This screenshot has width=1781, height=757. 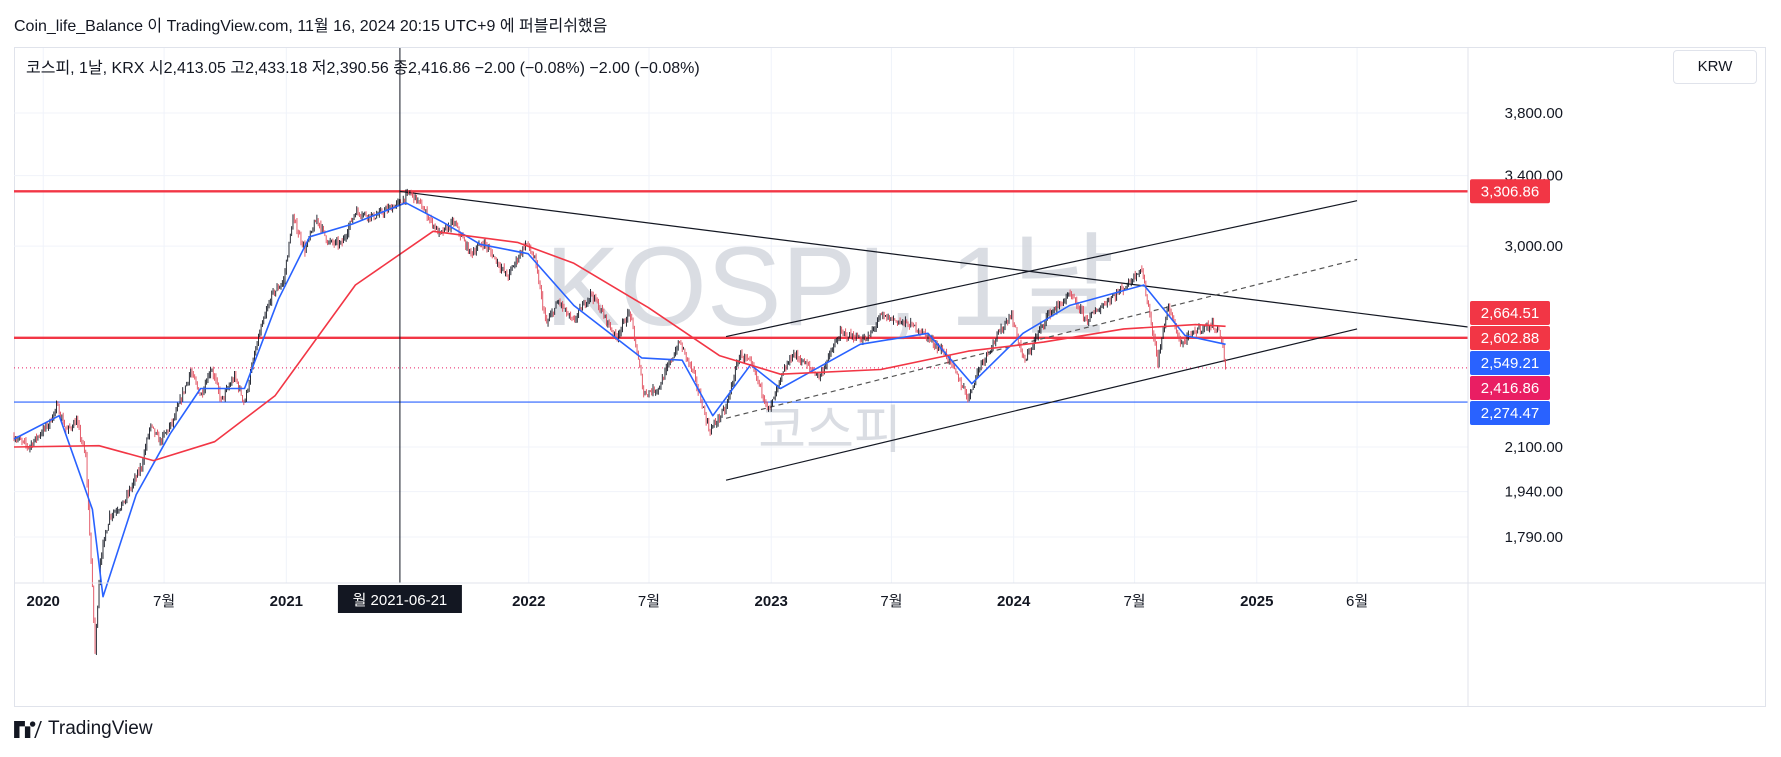 What do you see at coordinates (830, 431) in the screenshot?
I see `watermark-subtitle: 코스피` at bounding box center [830, 431].